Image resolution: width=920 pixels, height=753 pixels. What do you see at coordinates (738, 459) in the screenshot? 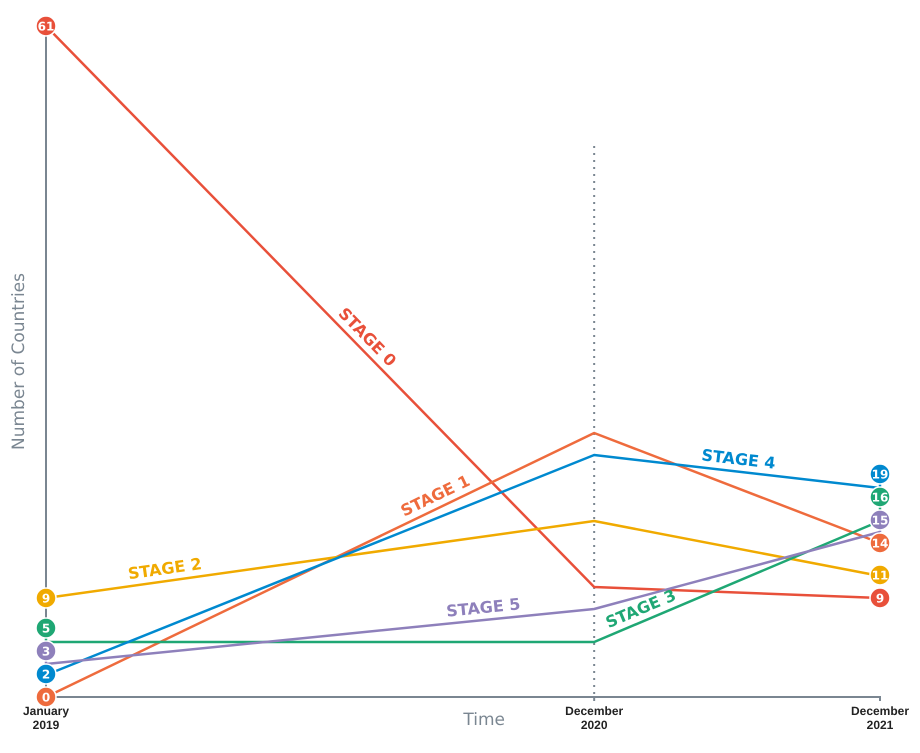
I see `text: STAGE 4` at bounding box center [738, 459].